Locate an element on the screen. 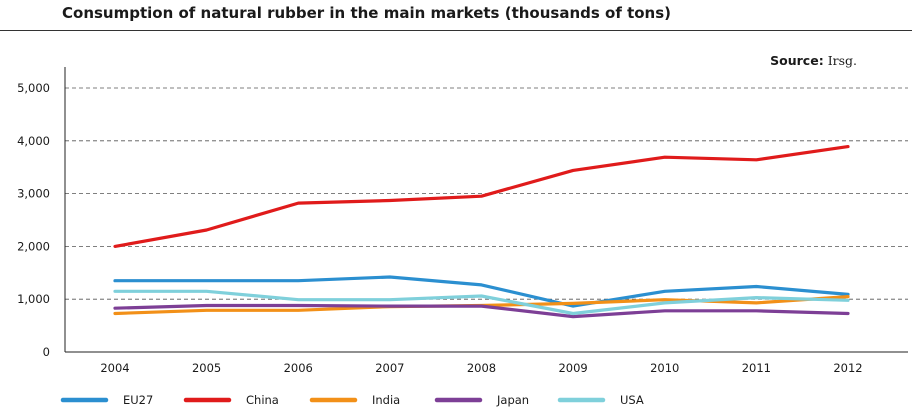  x-tick-label: 2009 is located at coordinates (572, 368).